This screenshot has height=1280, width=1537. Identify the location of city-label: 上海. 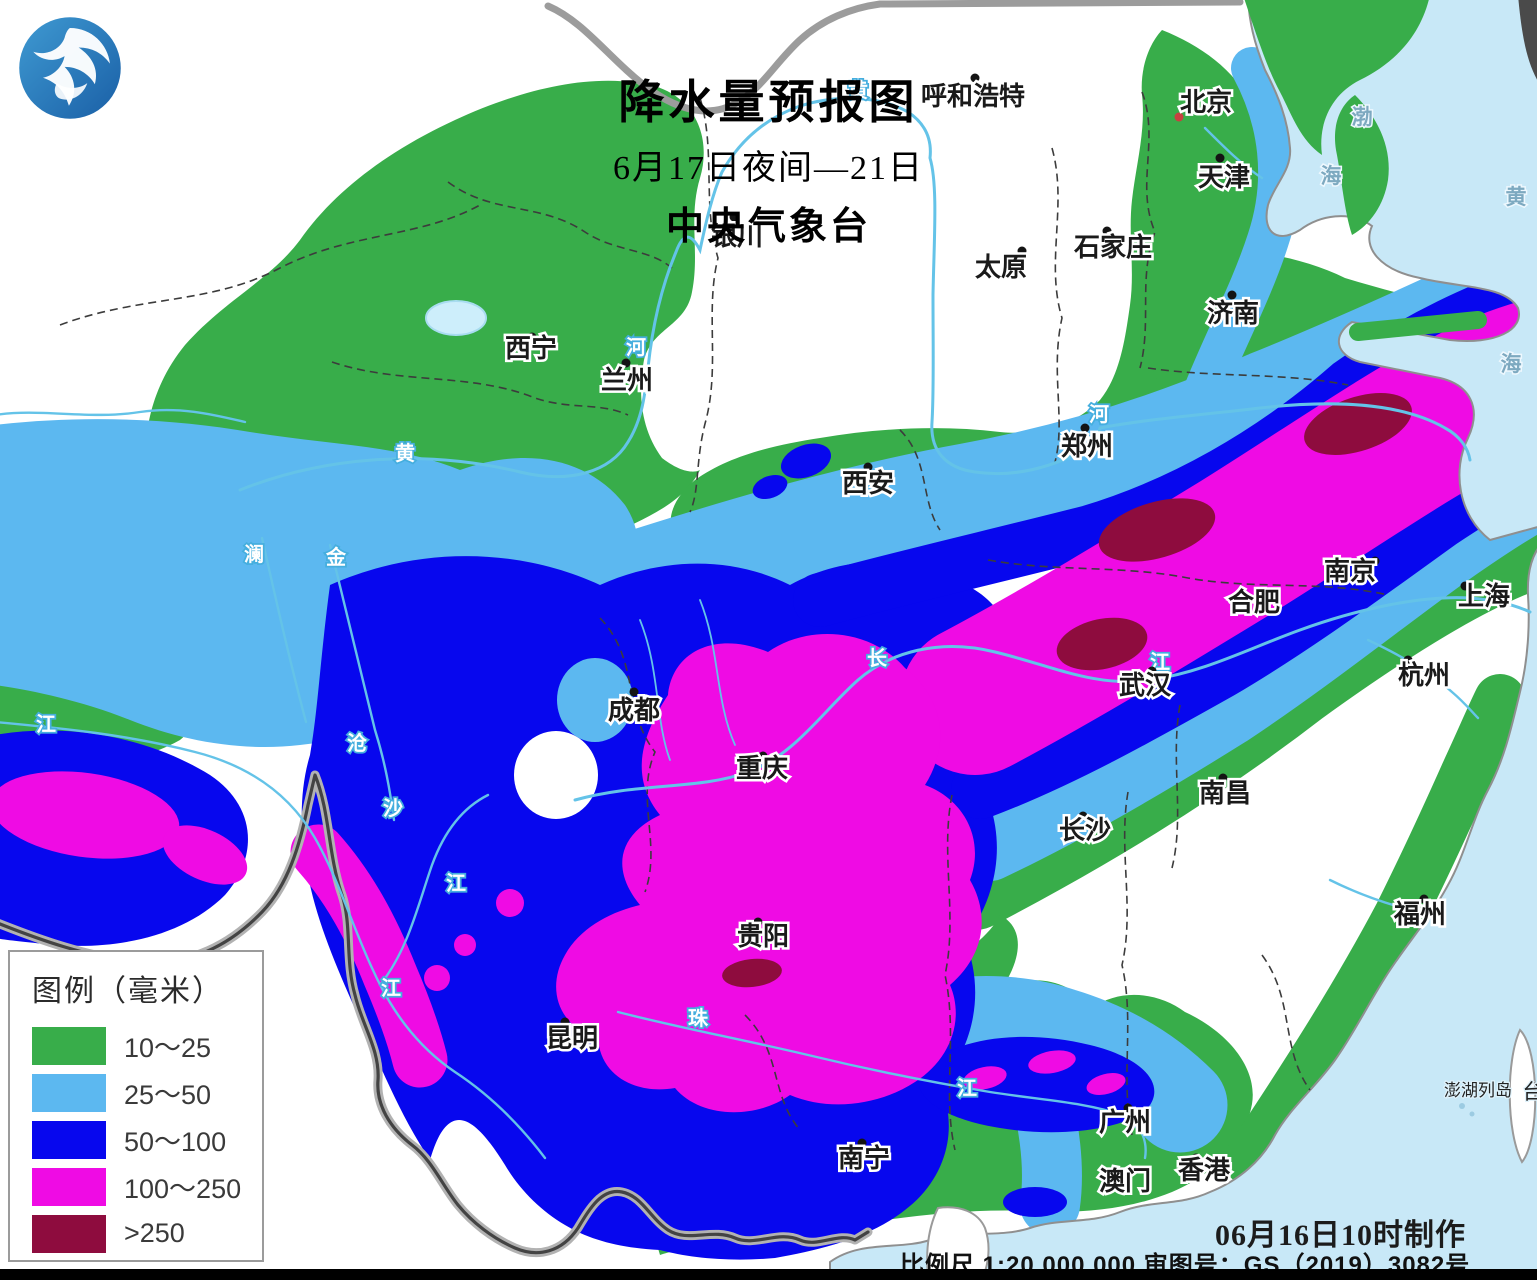
(1484, 596).